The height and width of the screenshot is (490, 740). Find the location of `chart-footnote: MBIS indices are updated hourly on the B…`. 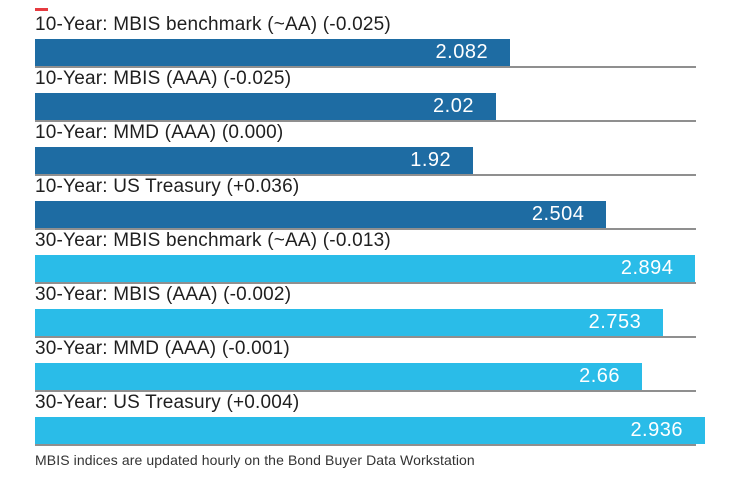

chart-footnote: MBIS indices are updated hourly on the B… is located at coordinates (255, 460).